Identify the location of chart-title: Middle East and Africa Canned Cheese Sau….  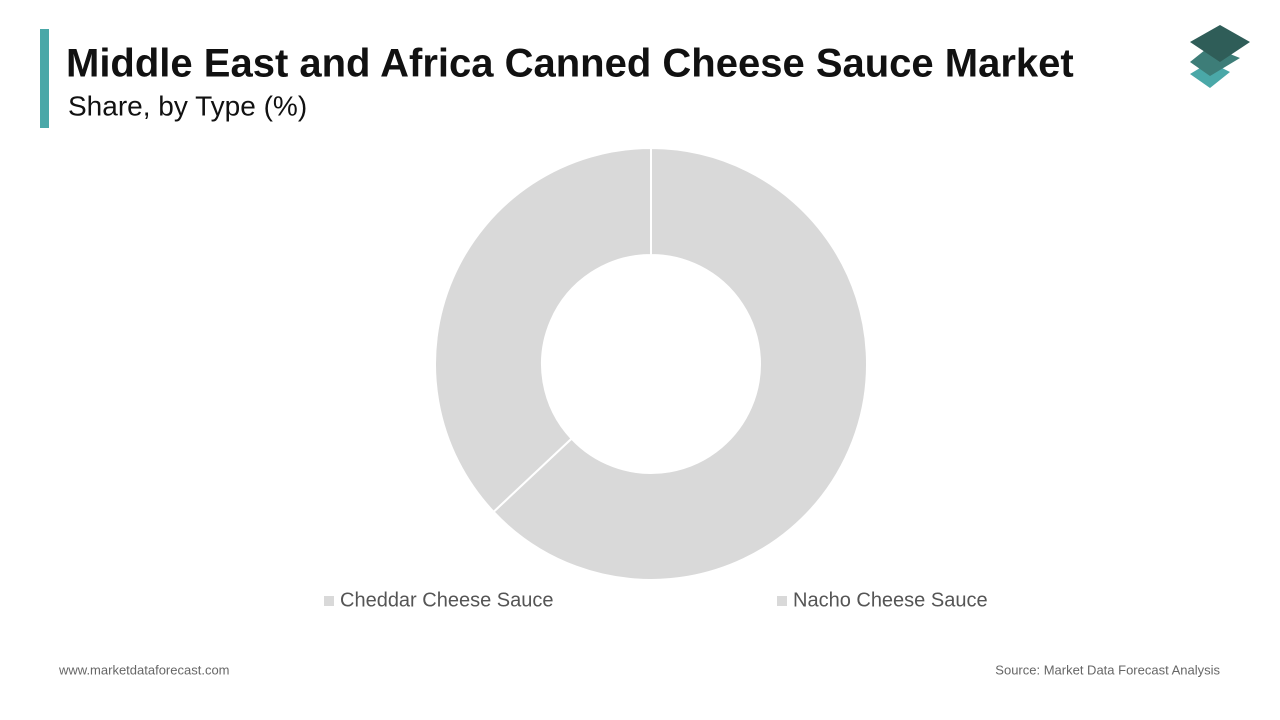
(570, 64).